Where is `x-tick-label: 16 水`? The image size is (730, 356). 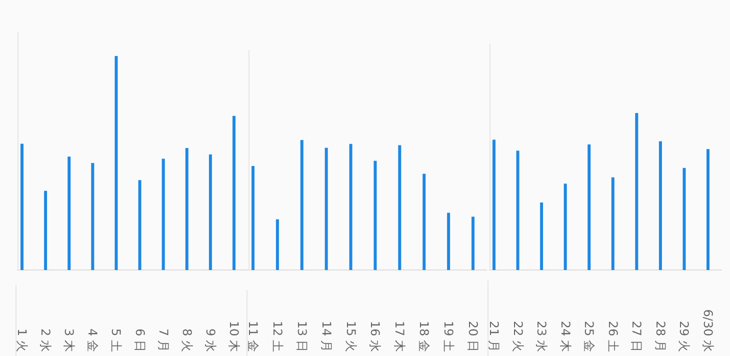 x-tick-label: 16 水 is located at coordinates (375, 336).